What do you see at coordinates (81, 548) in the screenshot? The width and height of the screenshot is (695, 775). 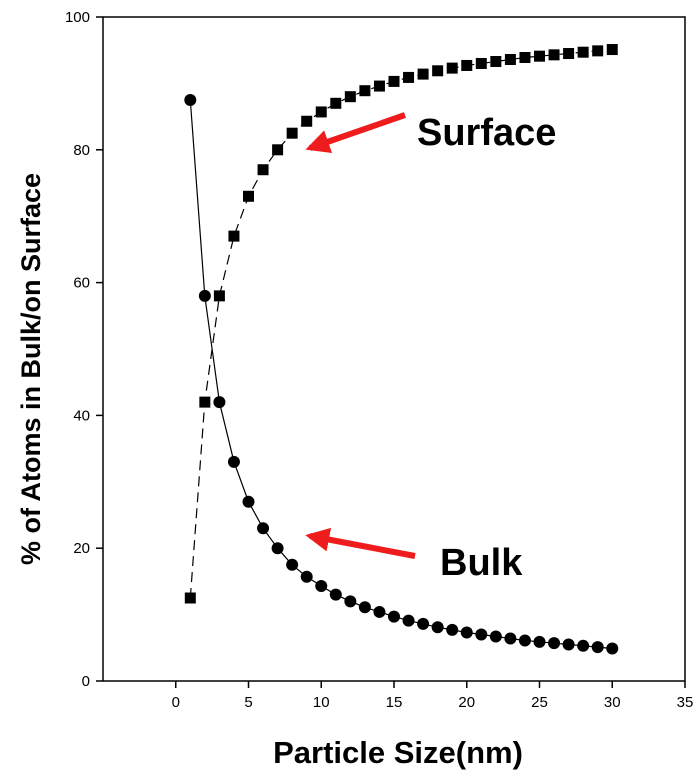 I see `y-tick-label: 20` at bounding box center [81, 548].